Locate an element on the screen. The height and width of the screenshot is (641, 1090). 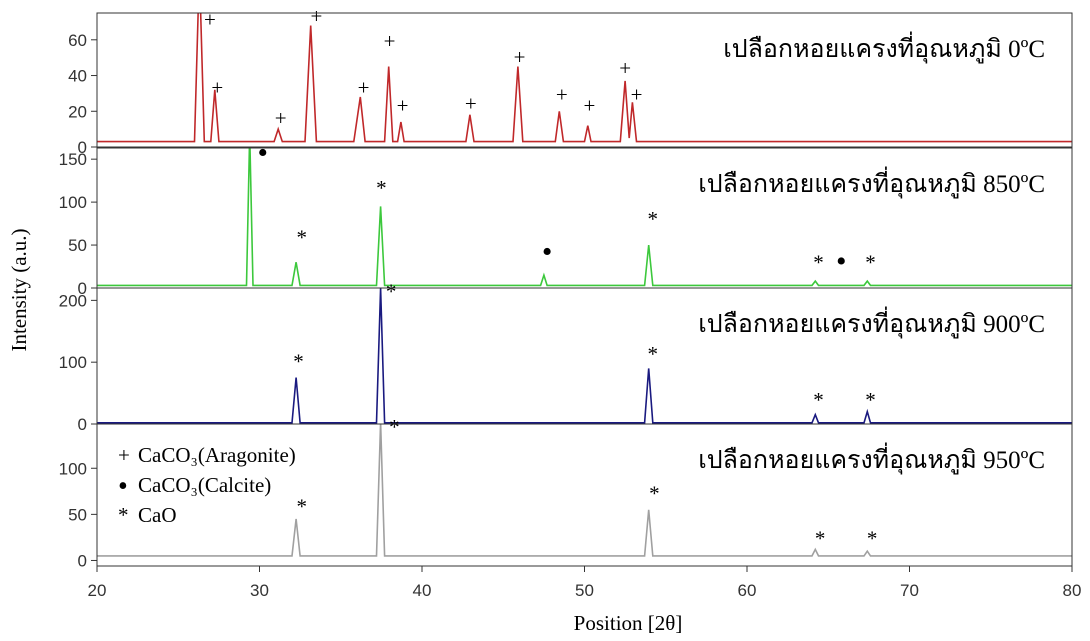
panel-title: เปลือกหอยแครงที่อุณหภูมิ 850ºC is located at coordinates (871, 182).